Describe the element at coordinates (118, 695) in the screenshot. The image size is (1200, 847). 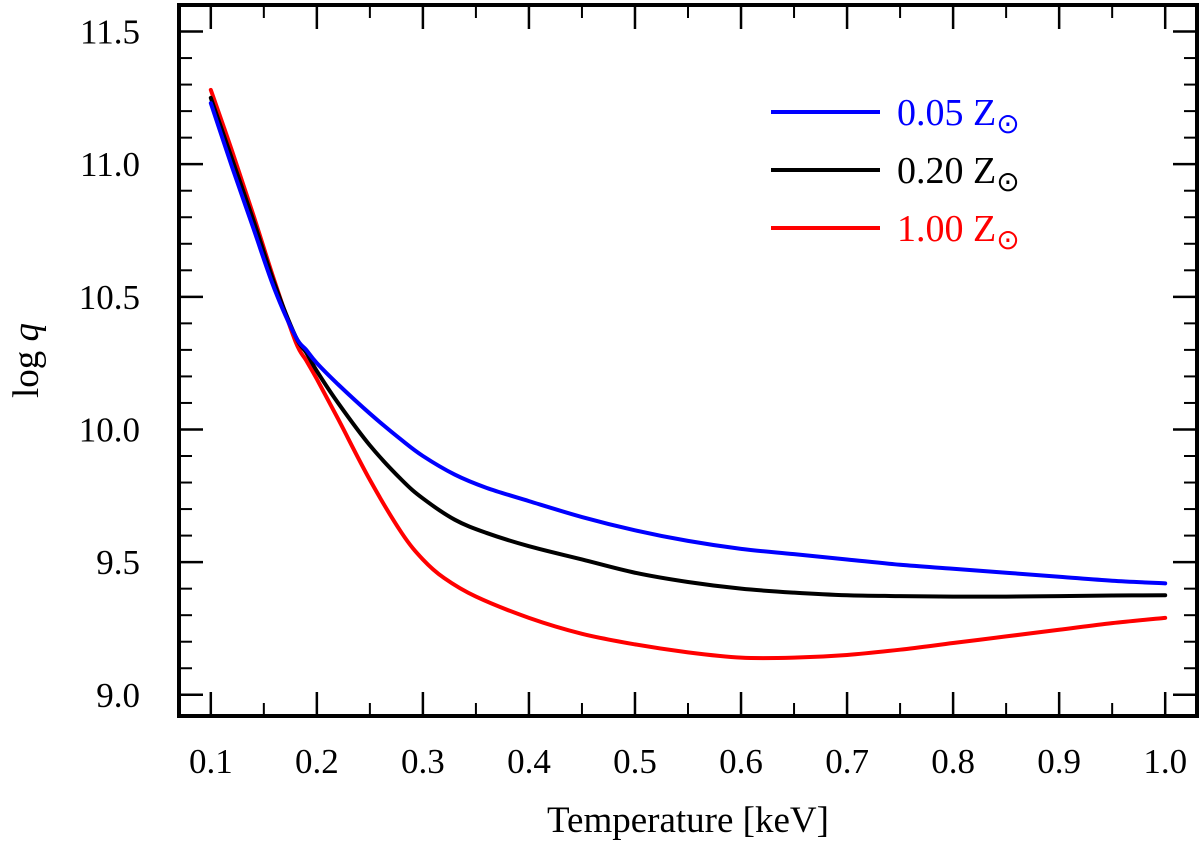
I see `y-tick-label: 9.0` at that location.